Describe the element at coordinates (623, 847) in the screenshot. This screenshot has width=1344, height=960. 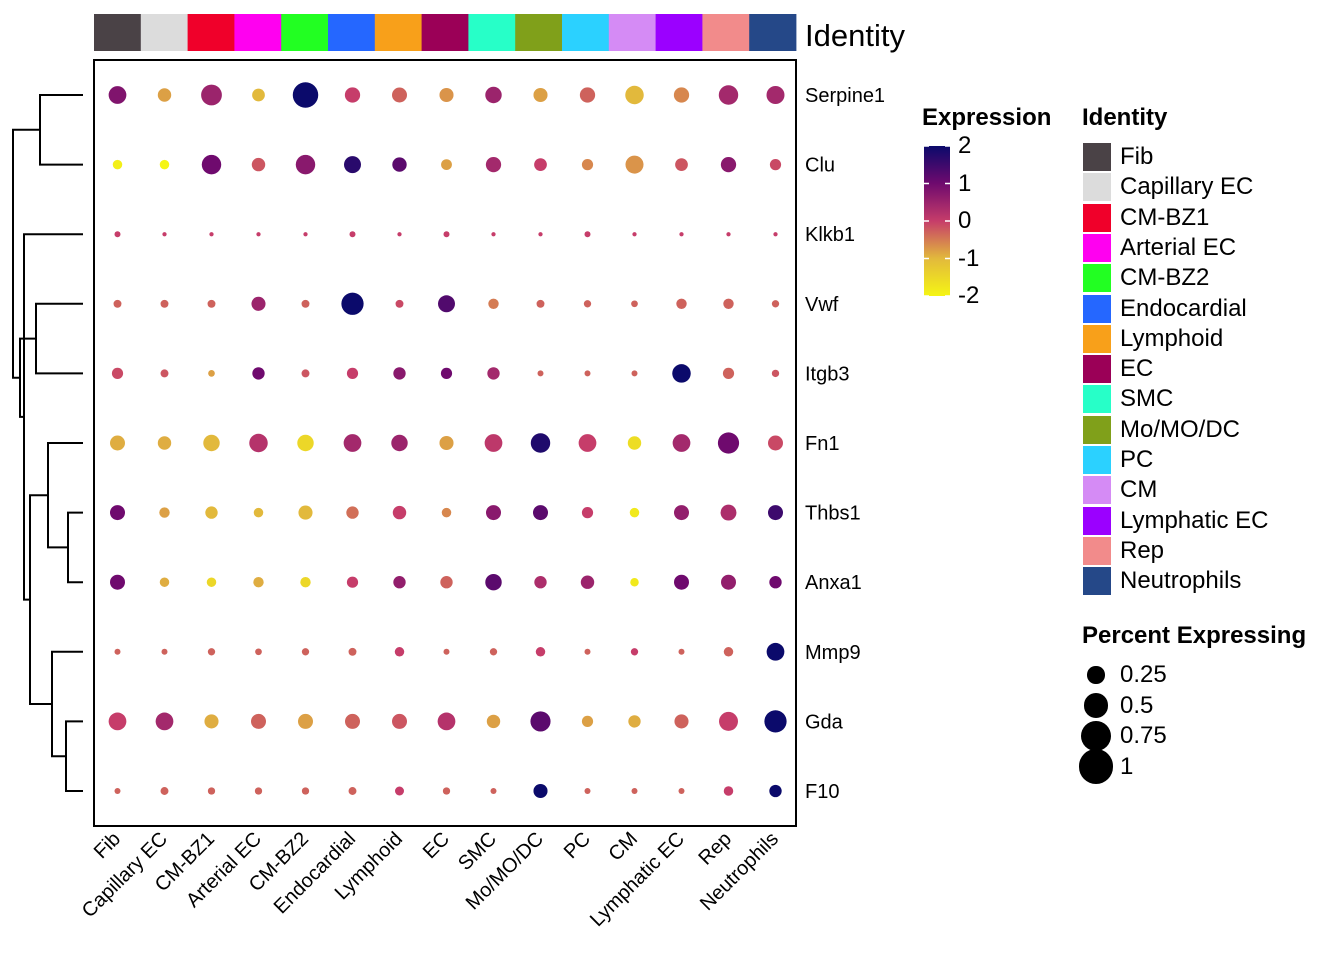
I see `x-label-cm: CM` at that location.